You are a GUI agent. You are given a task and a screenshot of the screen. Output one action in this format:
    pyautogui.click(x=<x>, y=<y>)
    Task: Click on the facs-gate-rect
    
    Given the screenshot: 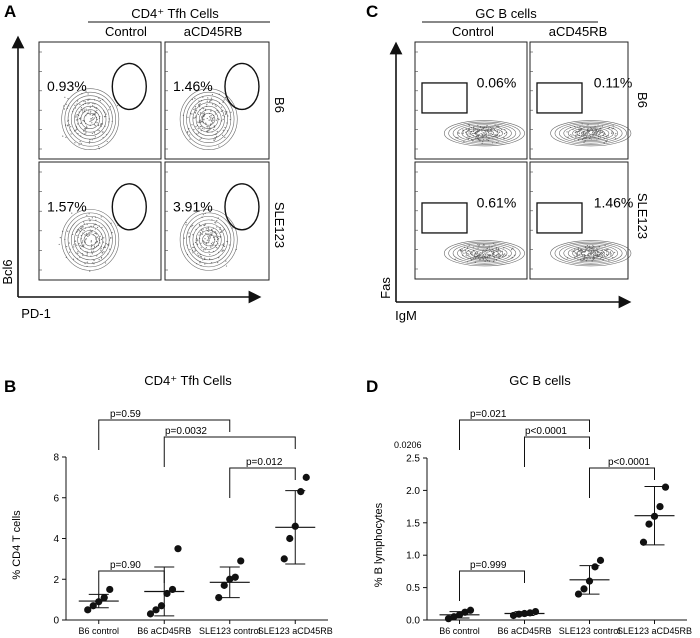 What is the action you would take?
    pyautogui.click(x=444, y=218)
    